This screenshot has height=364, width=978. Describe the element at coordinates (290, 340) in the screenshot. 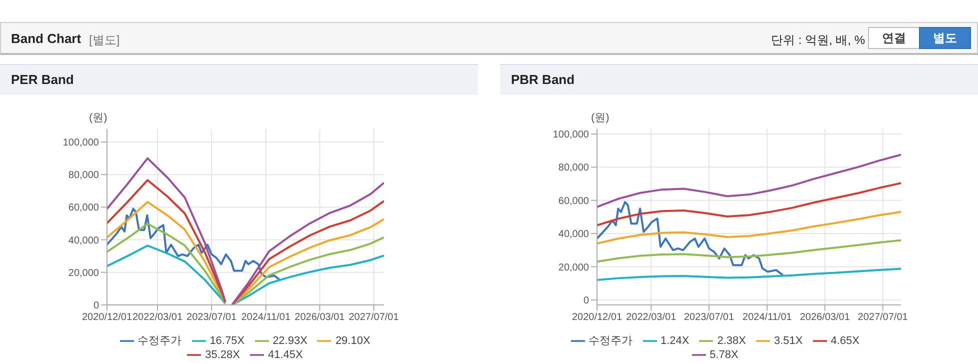

I see `legend-label: 22.93X` at that location.